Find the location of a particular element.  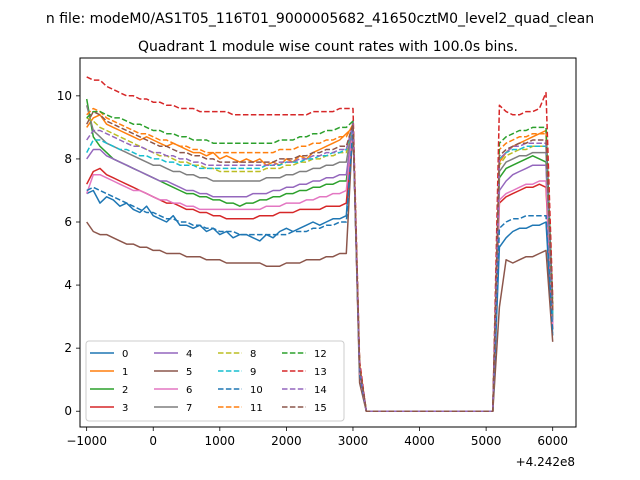

legend-label-8: 8 is located at coordinates (253, 354).